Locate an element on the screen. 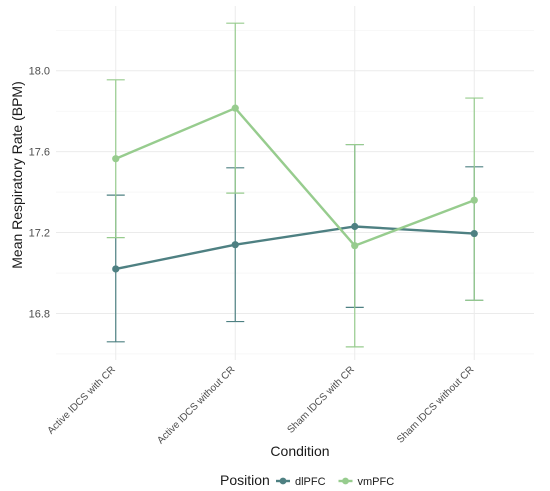  legend-key-point-vmpfc is located at coordinates (345, 481).